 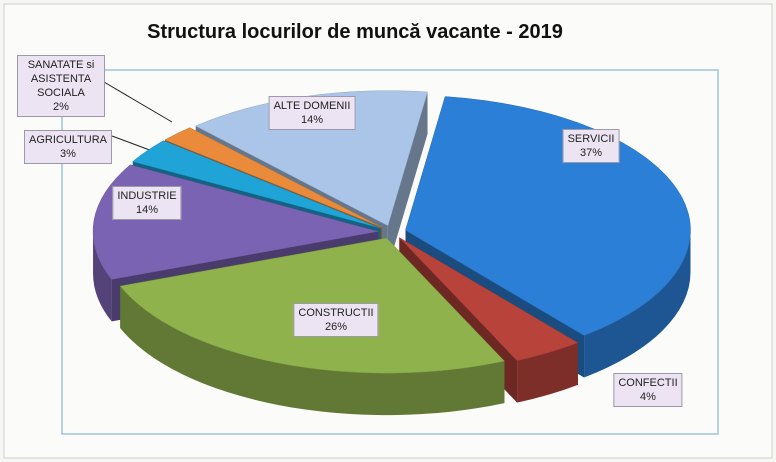 I want to click on data-label: SERVICII 37%, so click(x=591, y=146).